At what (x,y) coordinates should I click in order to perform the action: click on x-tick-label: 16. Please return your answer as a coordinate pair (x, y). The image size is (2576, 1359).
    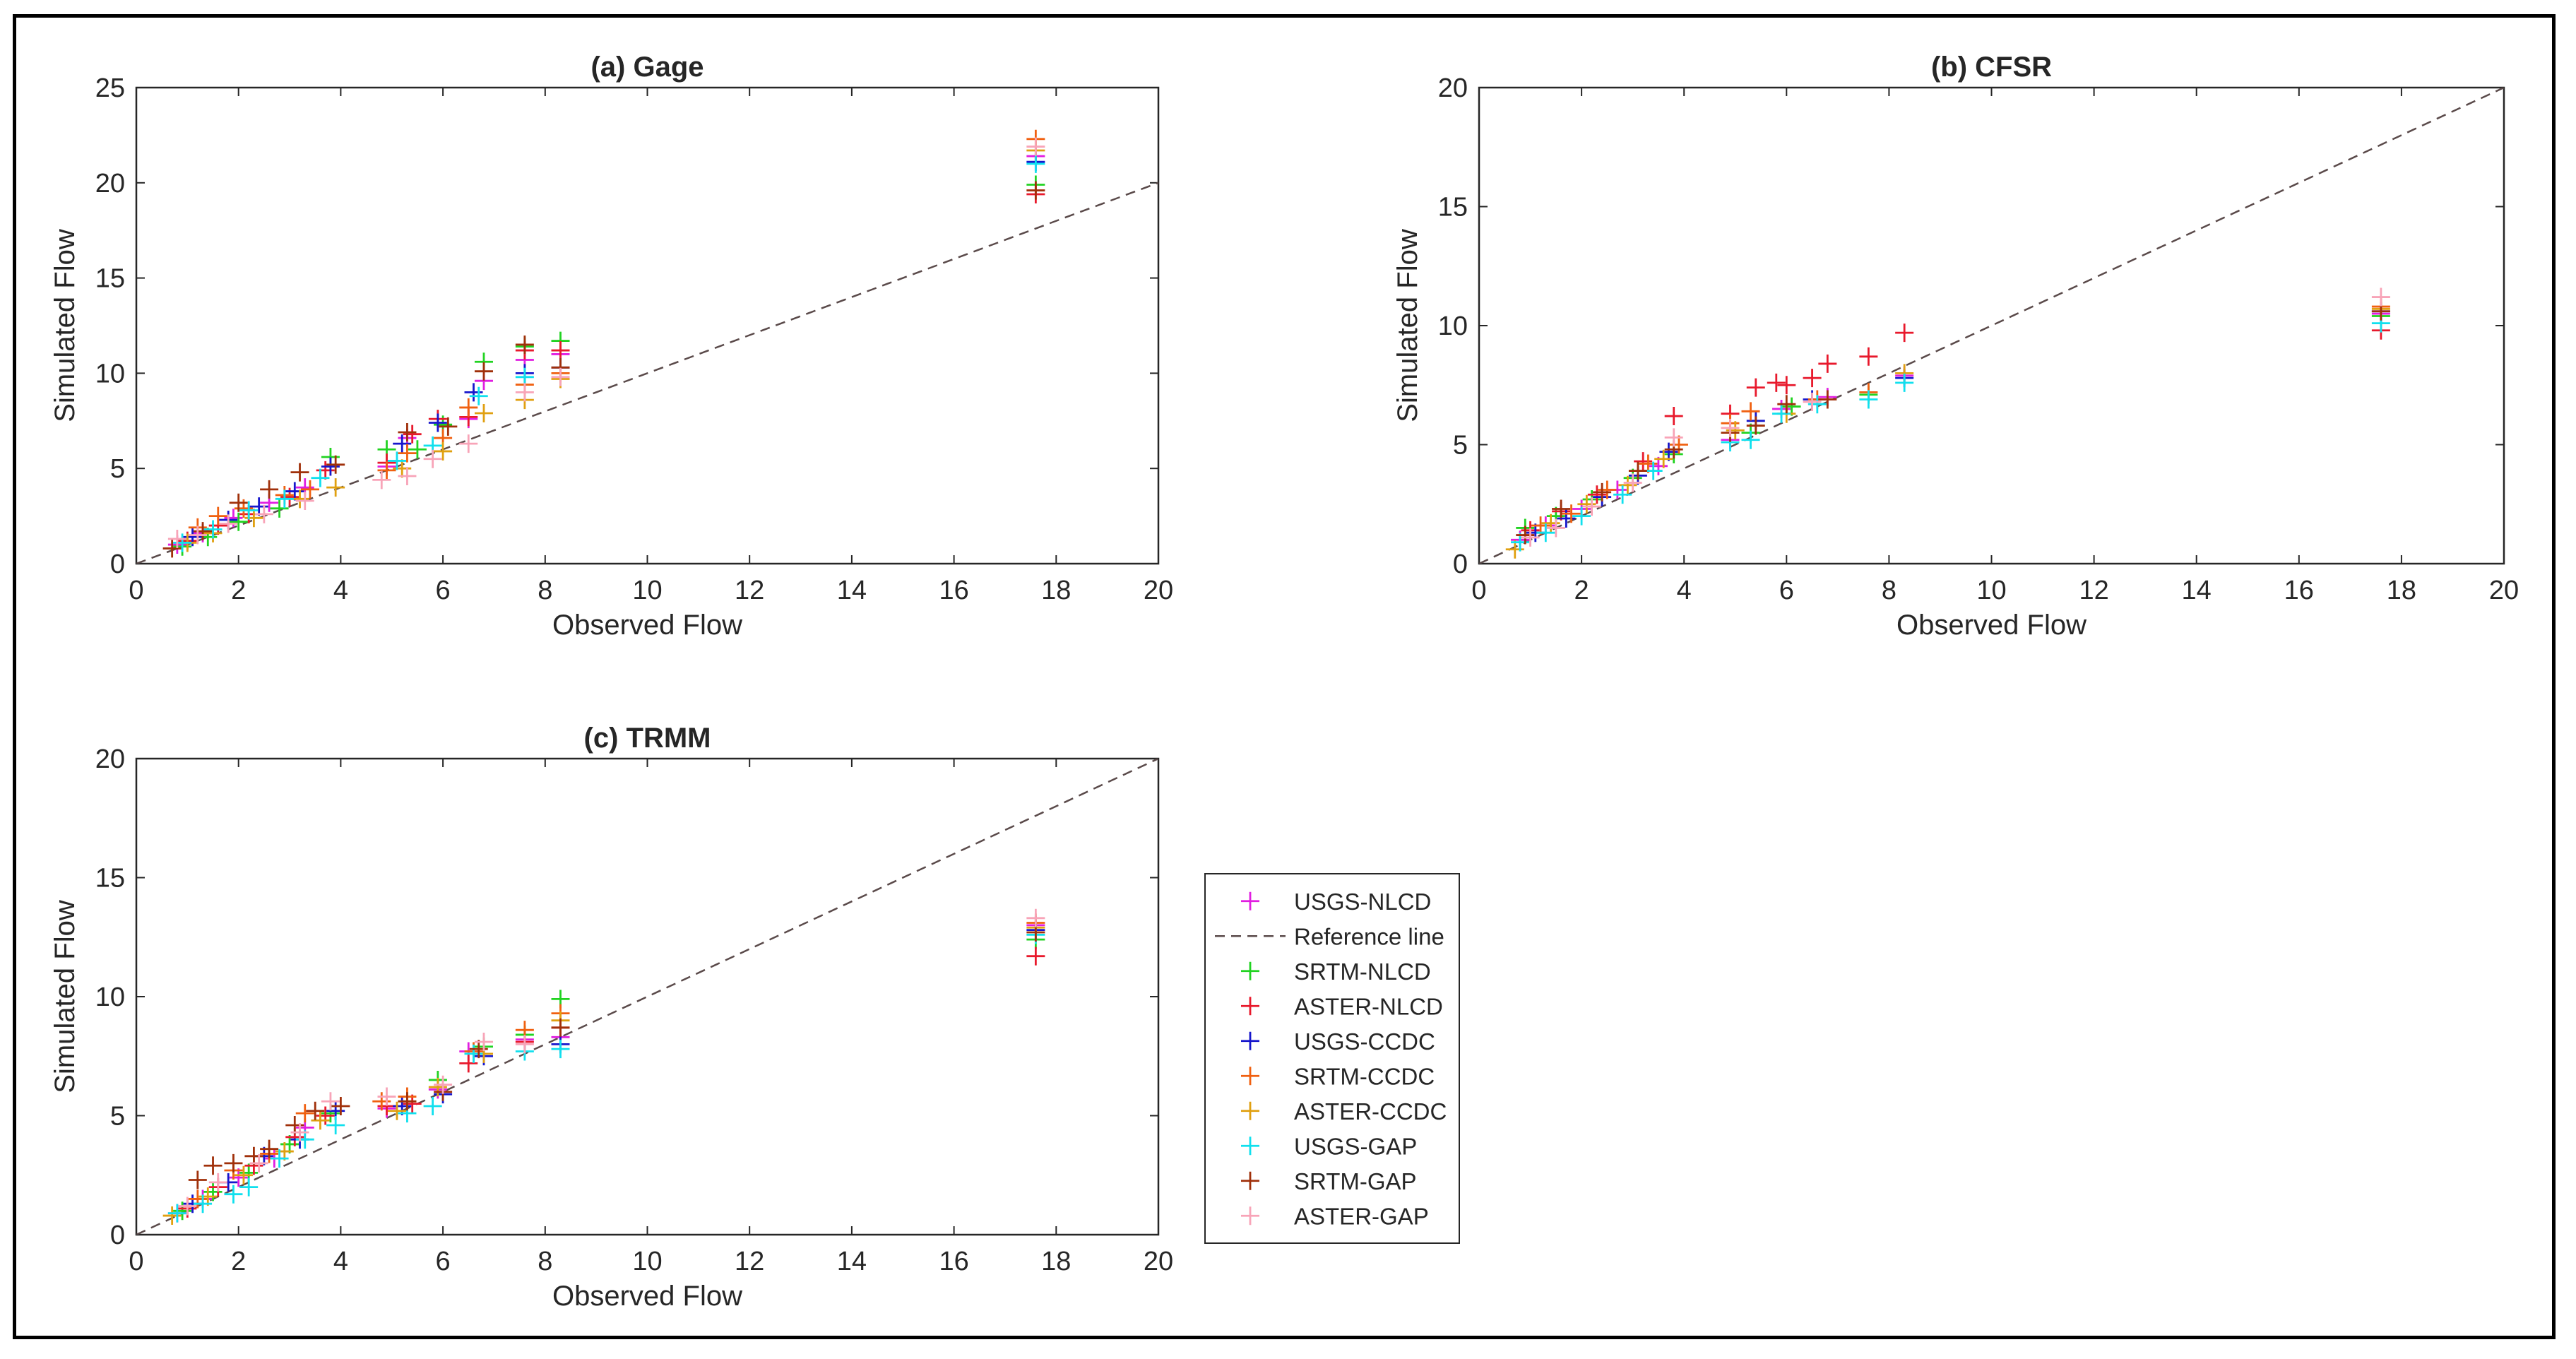
    Looking at the image, I should click on (953, 1262).